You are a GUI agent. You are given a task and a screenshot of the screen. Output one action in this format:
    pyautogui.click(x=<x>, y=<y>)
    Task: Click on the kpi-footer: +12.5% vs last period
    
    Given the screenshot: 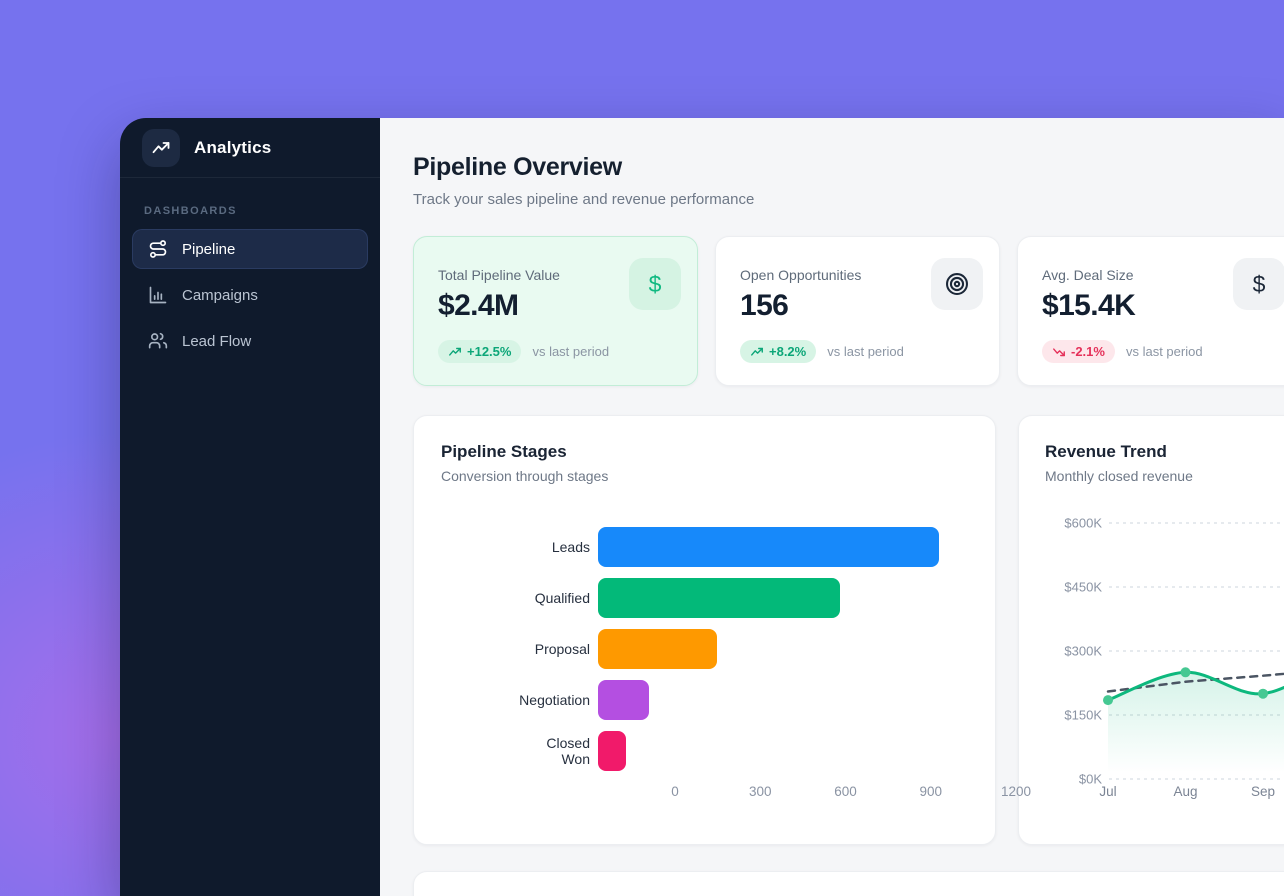 What is the action you would take?
    pyautogui.click(x=555, y=351)
    